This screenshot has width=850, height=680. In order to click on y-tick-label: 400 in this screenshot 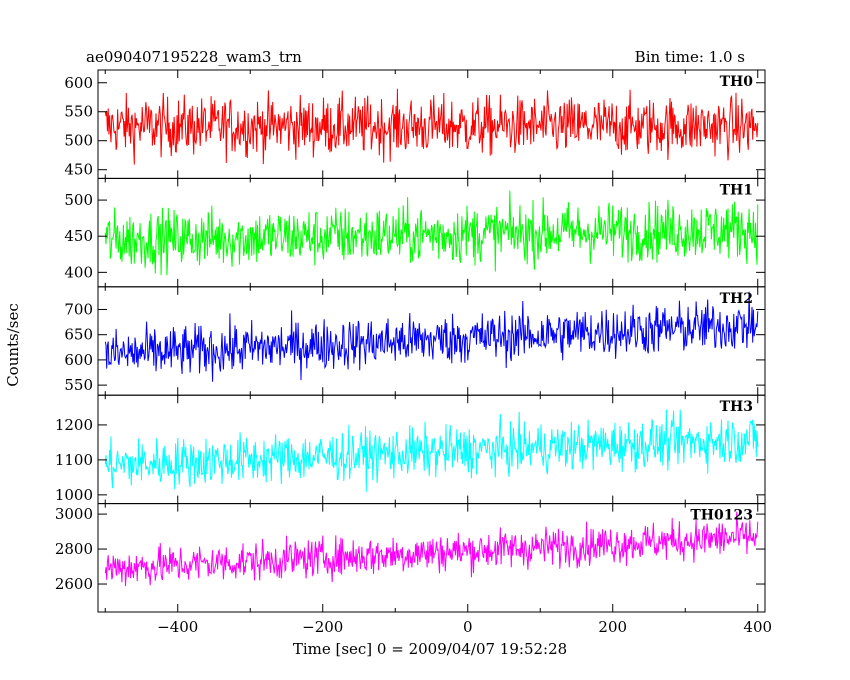, I will do `click(78, 272)`.